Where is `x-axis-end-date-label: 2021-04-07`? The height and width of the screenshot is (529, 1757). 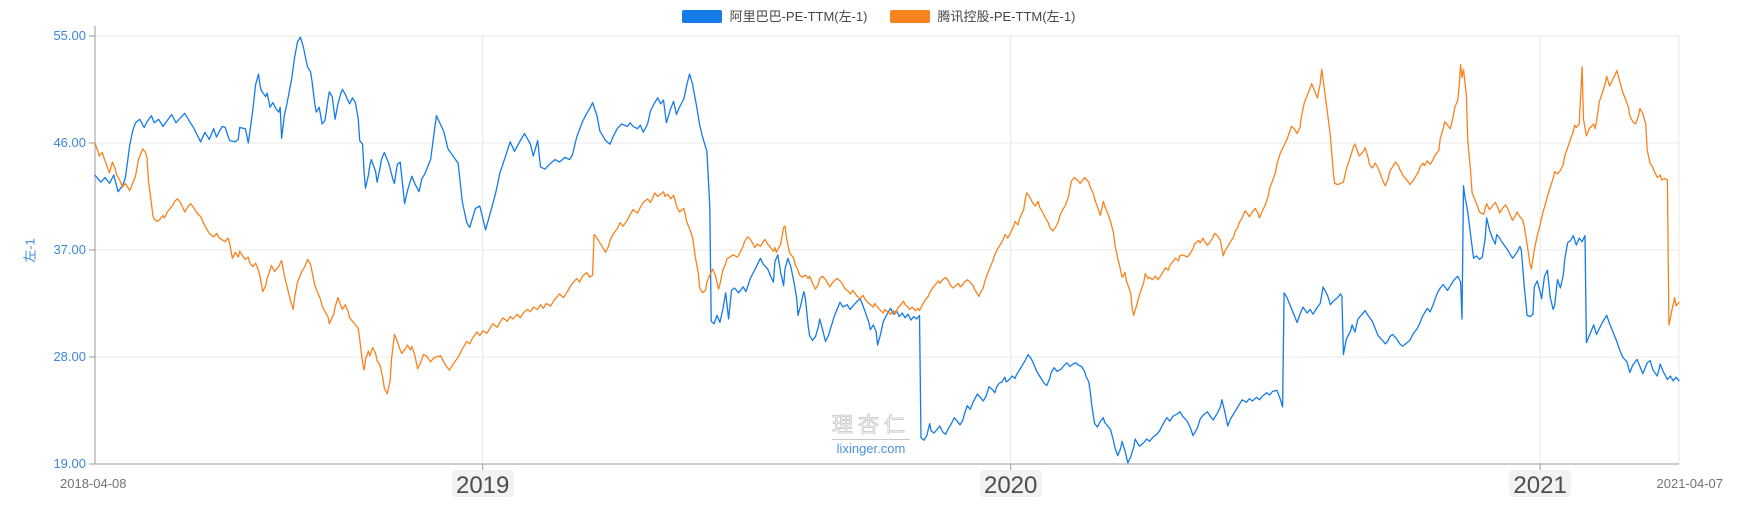 x-axis-end-date-label: 2021-04-07 is located at coordinates (1690, 483).